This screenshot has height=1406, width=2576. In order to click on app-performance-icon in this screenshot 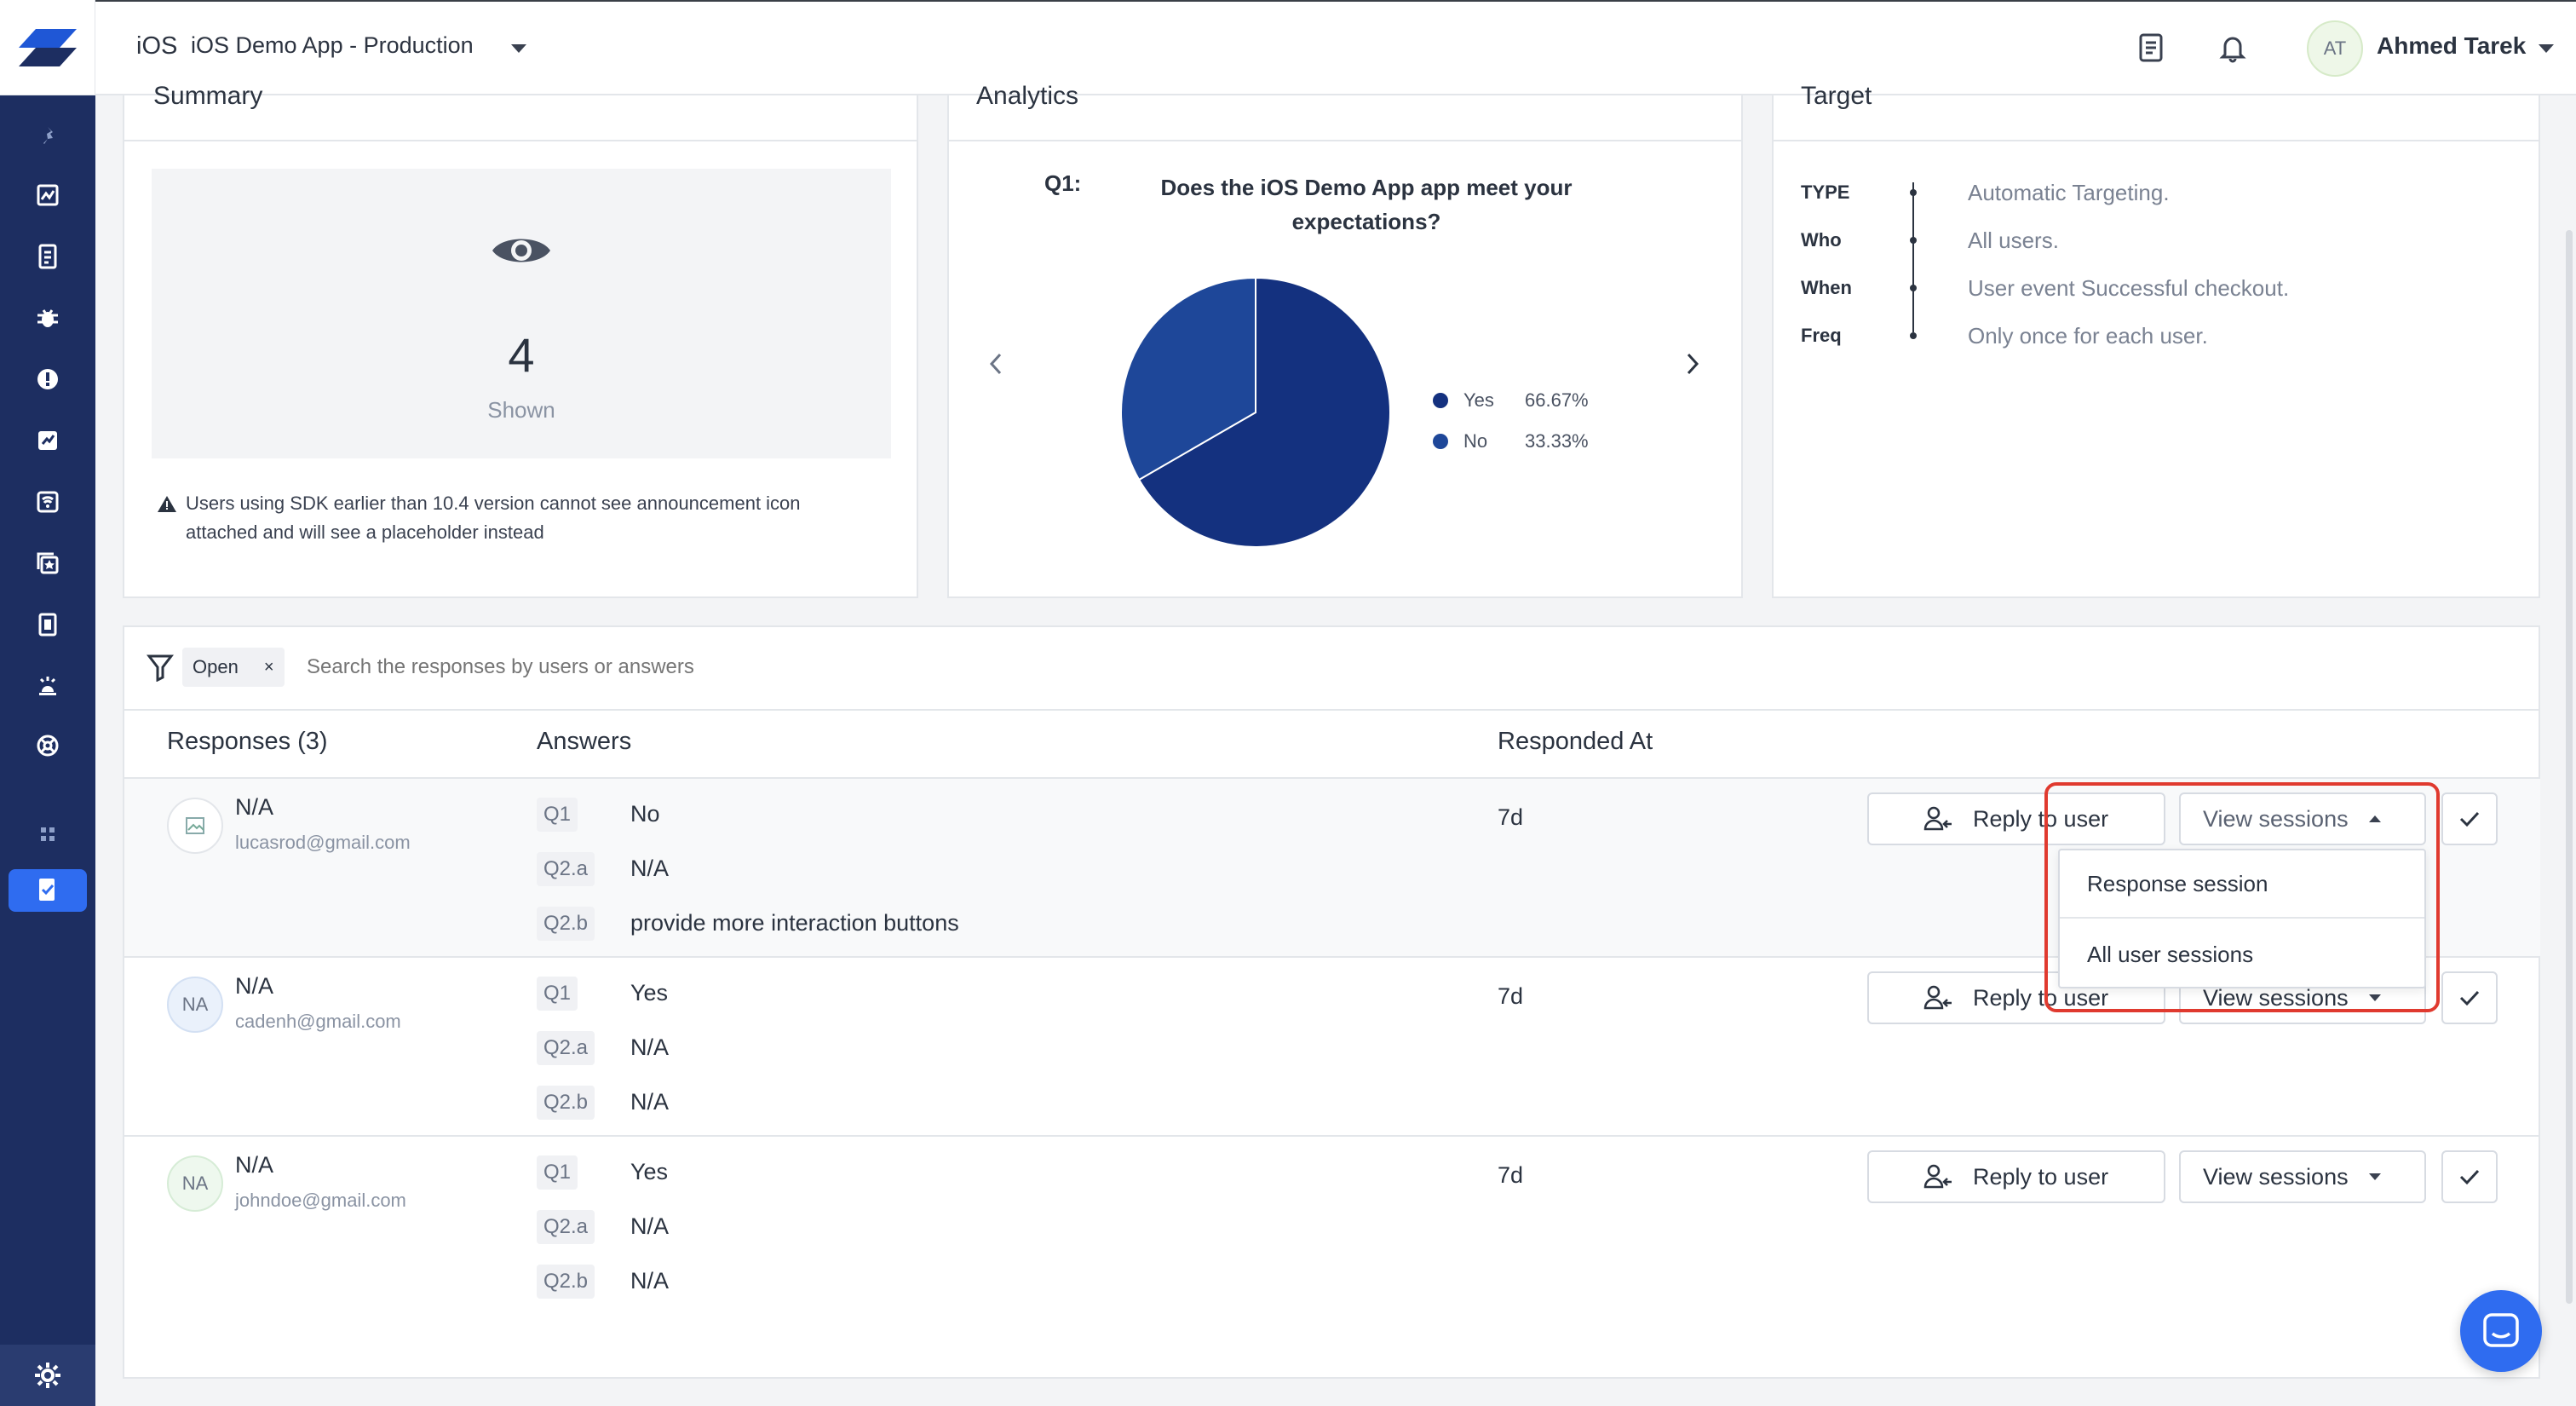, I will do `click(48, 440)`.